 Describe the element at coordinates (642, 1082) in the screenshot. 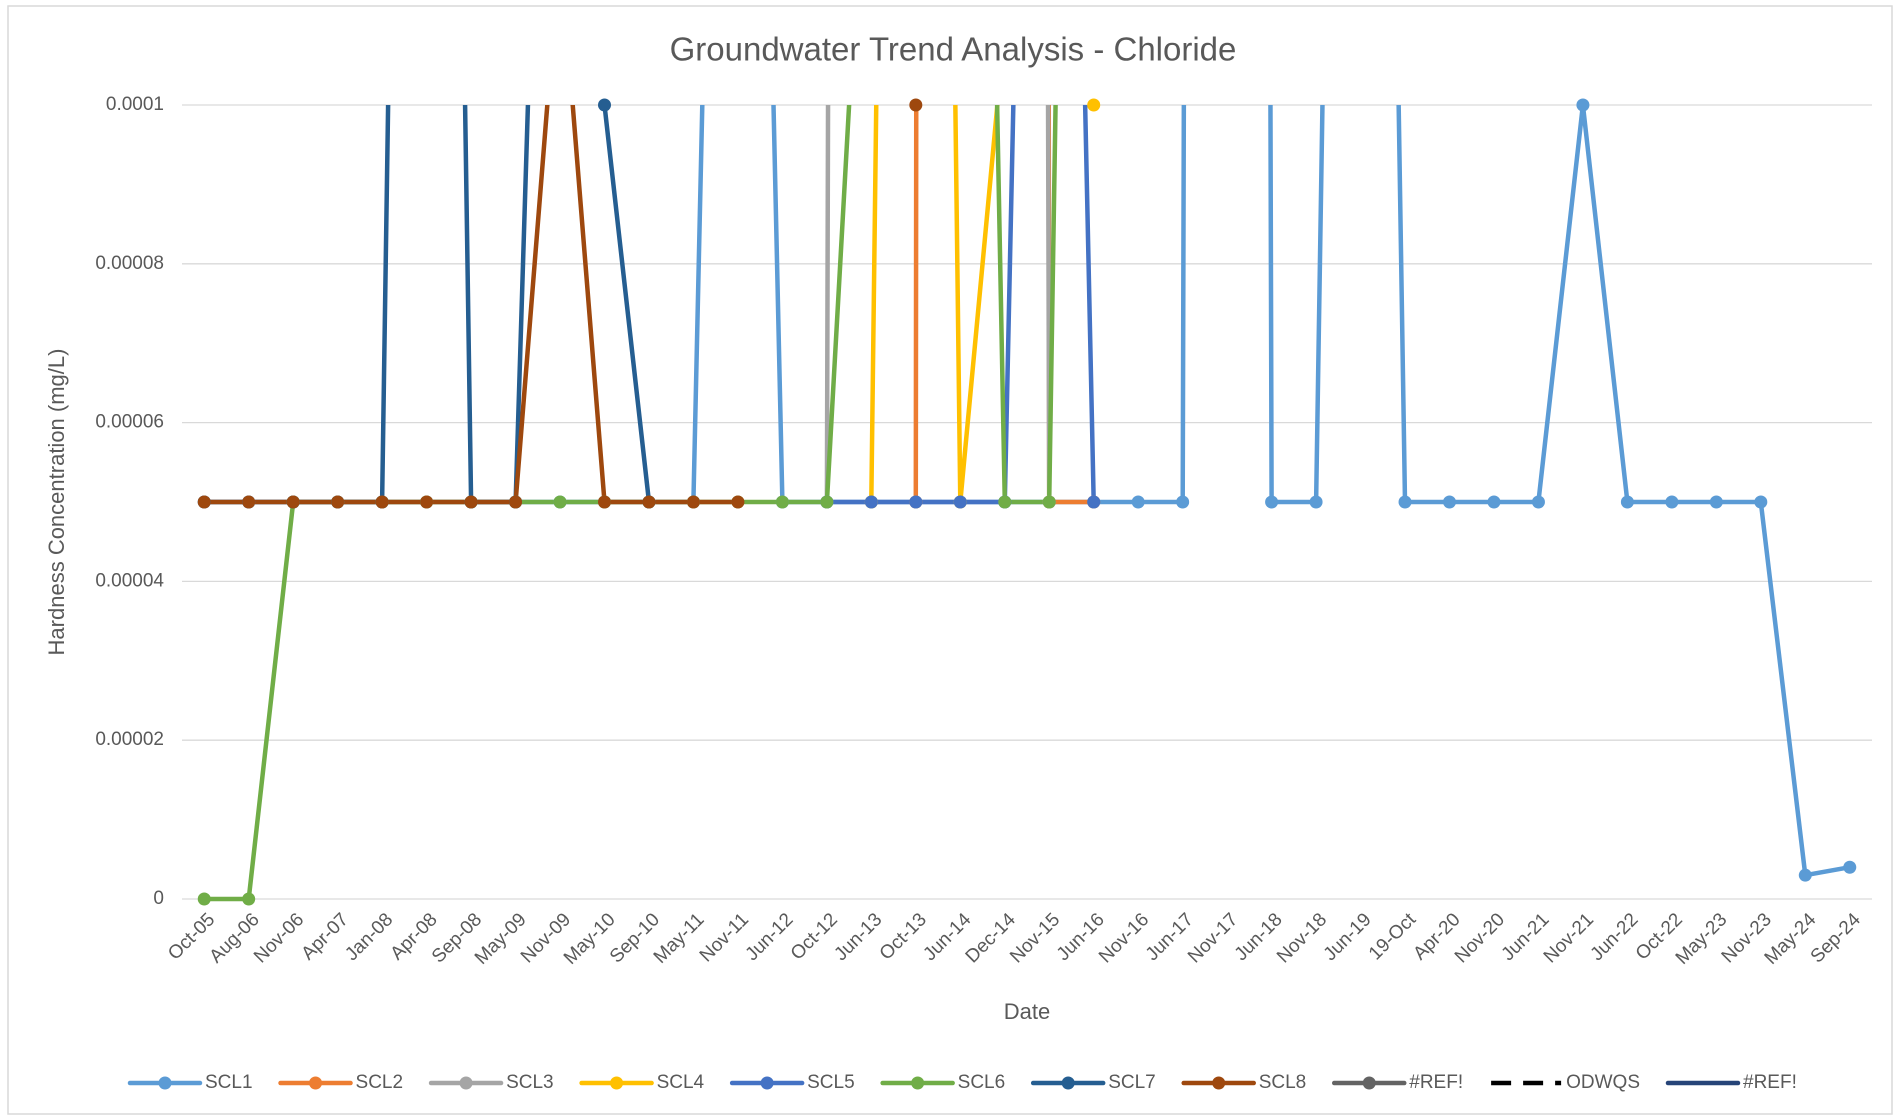

I see `legend-item: SCL4` at that location.